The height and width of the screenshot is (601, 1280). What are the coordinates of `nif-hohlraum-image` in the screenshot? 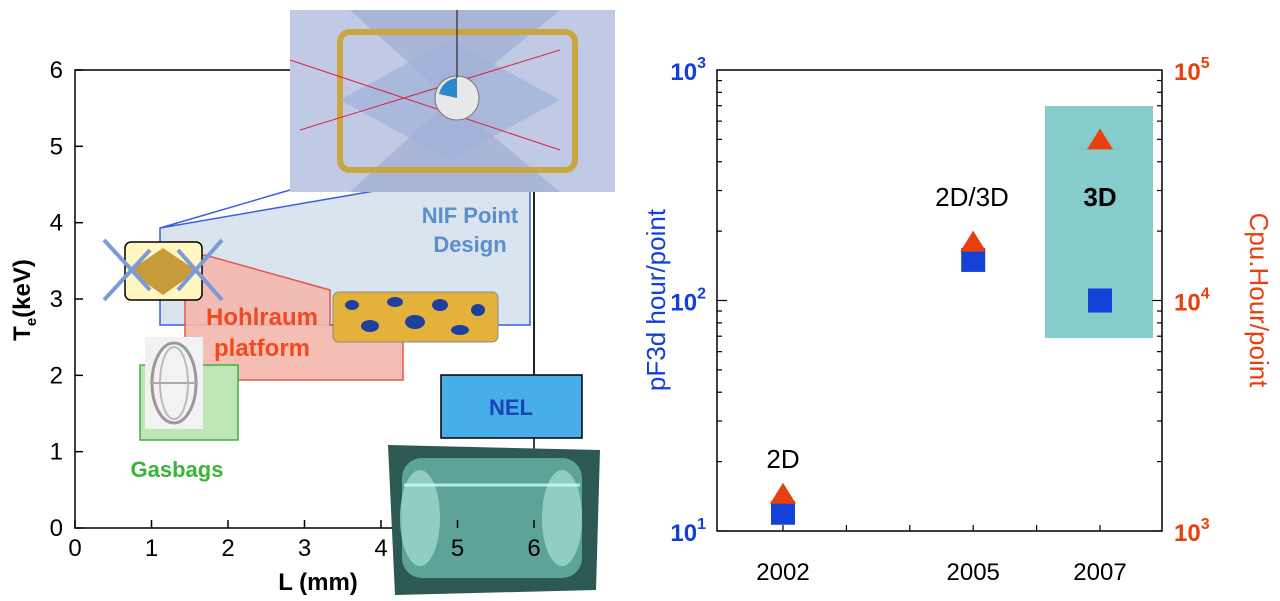 It's located at (452, 101).